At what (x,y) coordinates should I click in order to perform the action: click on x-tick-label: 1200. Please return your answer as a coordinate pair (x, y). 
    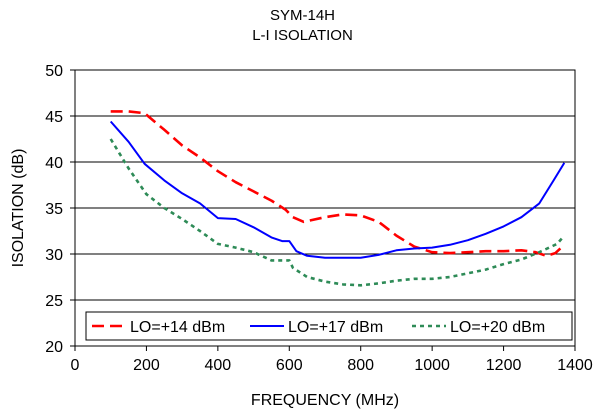
    Looking at the image, I should click on (504, 365).